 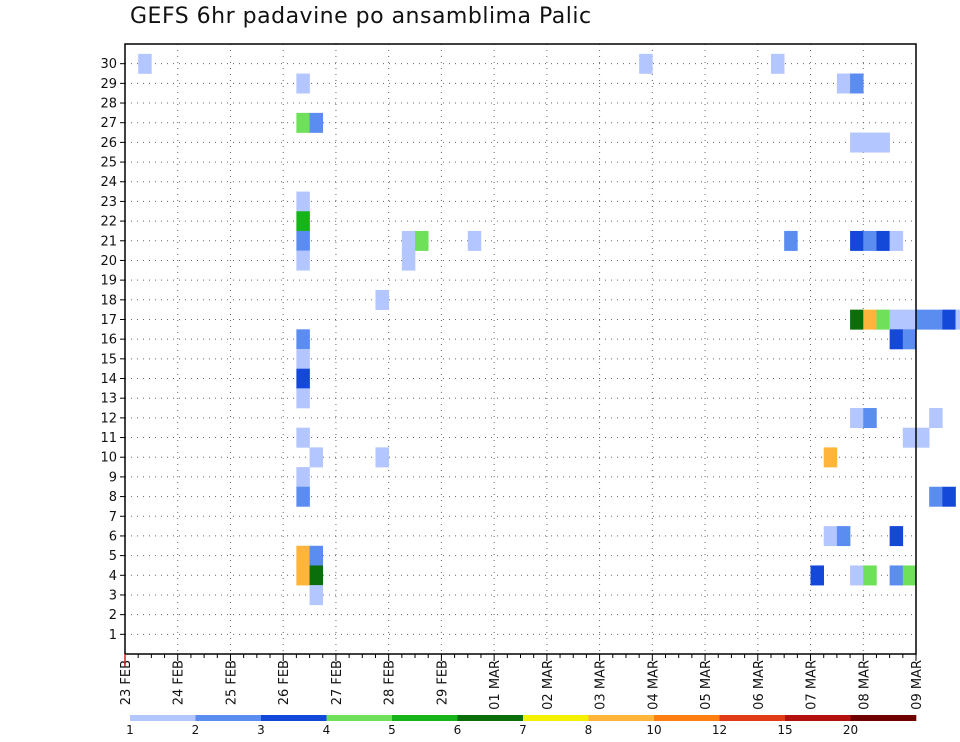 I want to click on x-tick-label: 02 MAR, so click(x=548, y=685).